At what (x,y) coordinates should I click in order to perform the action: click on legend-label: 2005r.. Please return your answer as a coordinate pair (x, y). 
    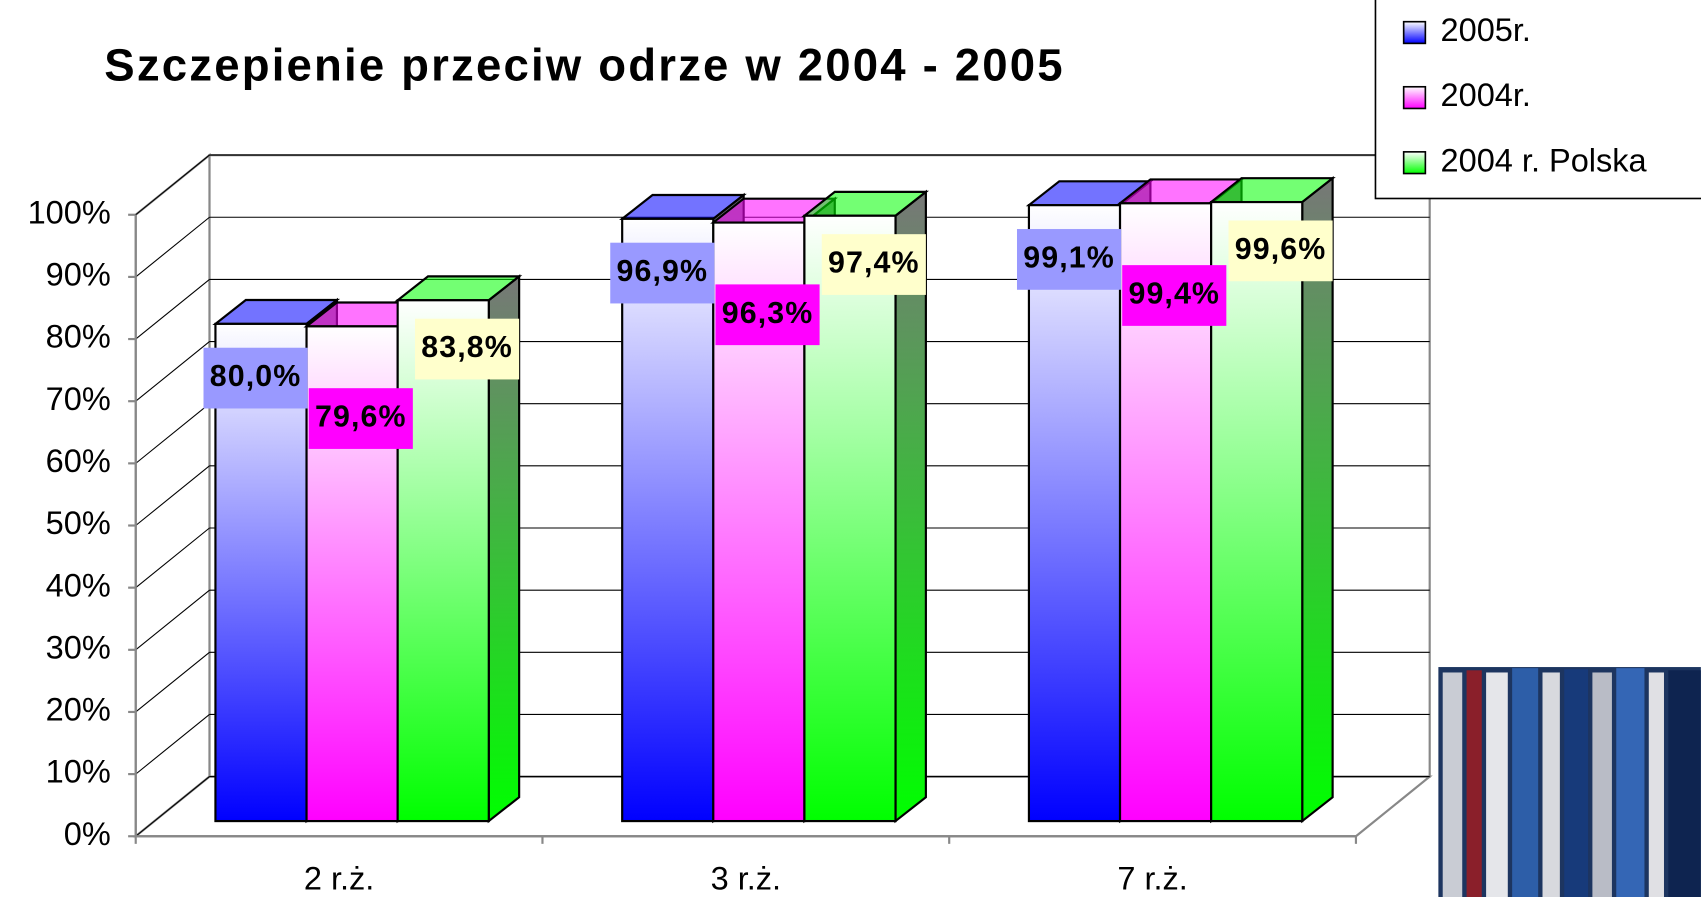
    Looking at the image, I should click on (1486, 30).